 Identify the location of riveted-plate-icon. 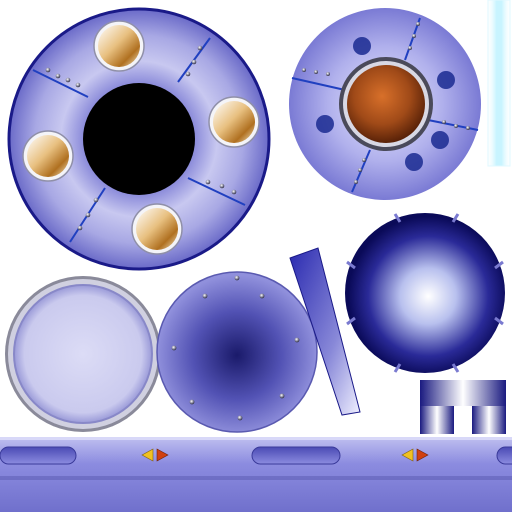
(237, 352).